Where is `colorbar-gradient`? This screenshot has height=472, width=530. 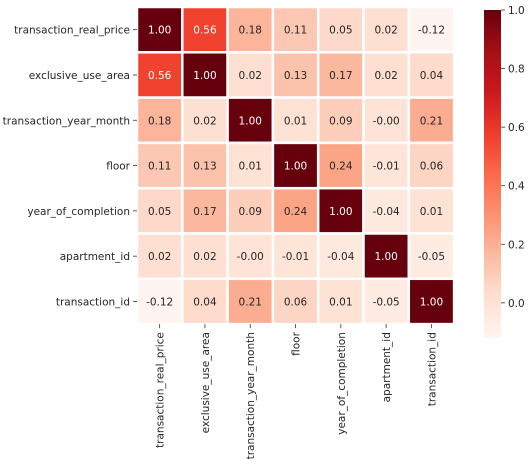
colorbar-gradient is located at coordinates (492, 174).